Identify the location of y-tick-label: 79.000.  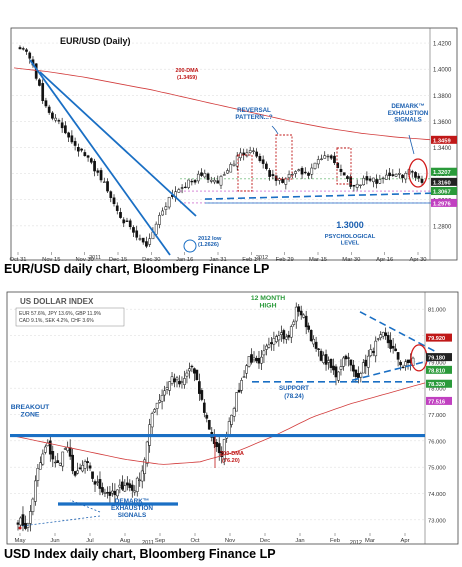
(437, 363).